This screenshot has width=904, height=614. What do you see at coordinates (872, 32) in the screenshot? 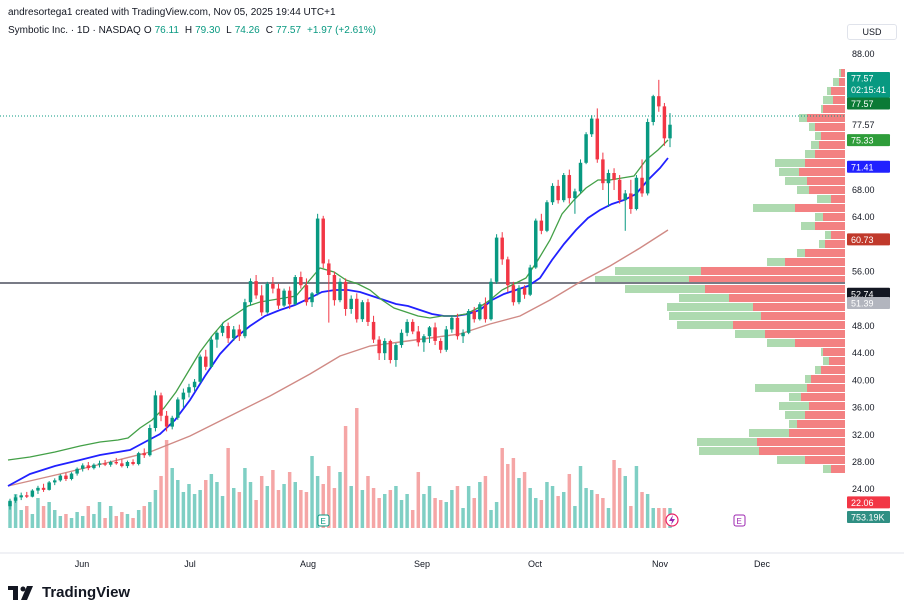
I see `currency-button: USD` at bounding box center [872, 32].